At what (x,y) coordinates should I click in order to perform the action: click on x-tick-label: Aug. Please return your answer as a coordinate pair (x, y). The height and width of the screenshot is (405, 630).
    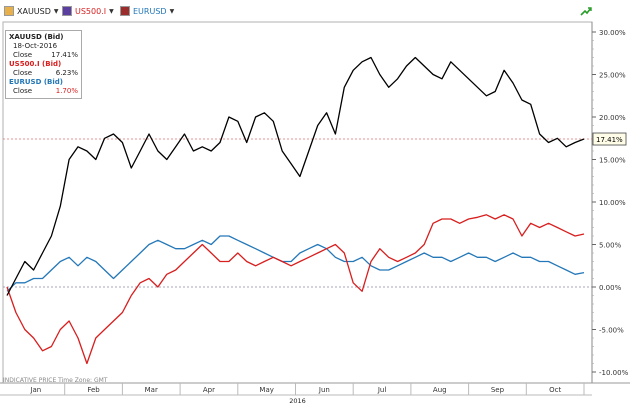
    Looking at the image, I should click on (440, 390).